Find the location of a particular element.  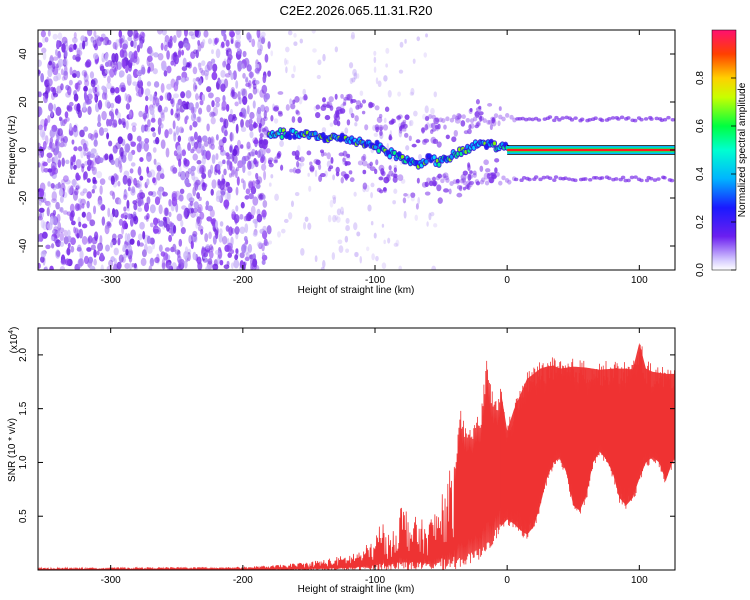

colorbar-frame is located at coordinates (724, 150).